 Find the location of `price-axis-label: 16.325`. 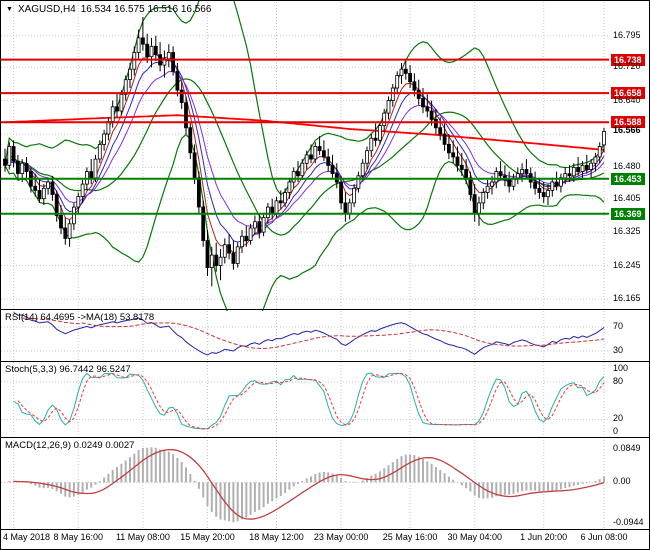

price-axis-label: 16.325 is located at coordinates (627, 231).